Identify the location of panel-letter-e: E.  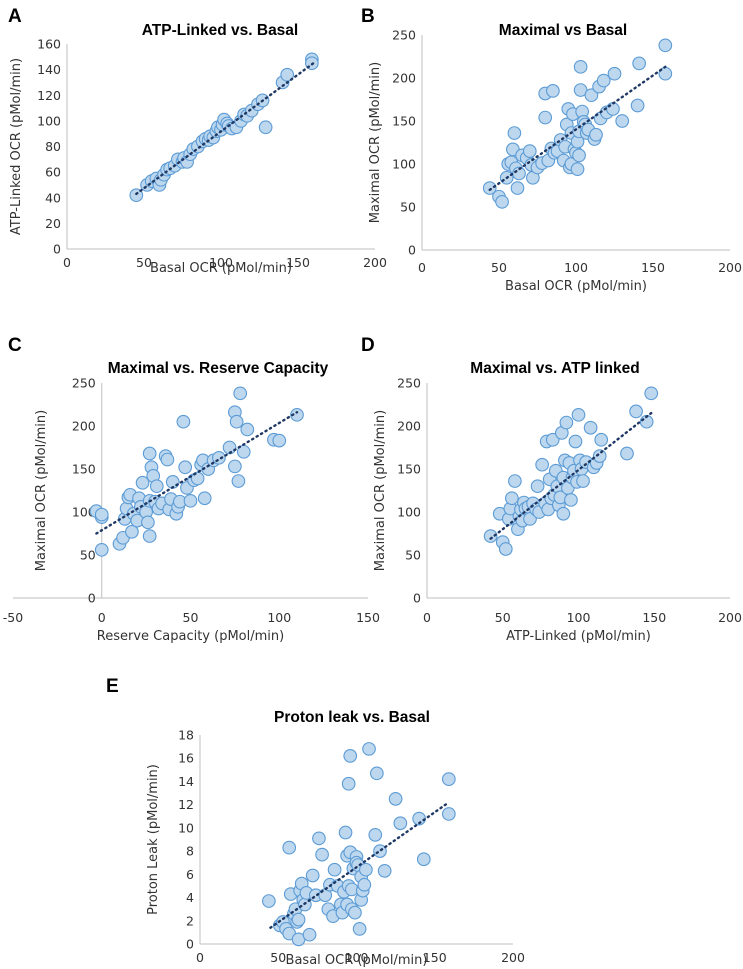
(112, 686).